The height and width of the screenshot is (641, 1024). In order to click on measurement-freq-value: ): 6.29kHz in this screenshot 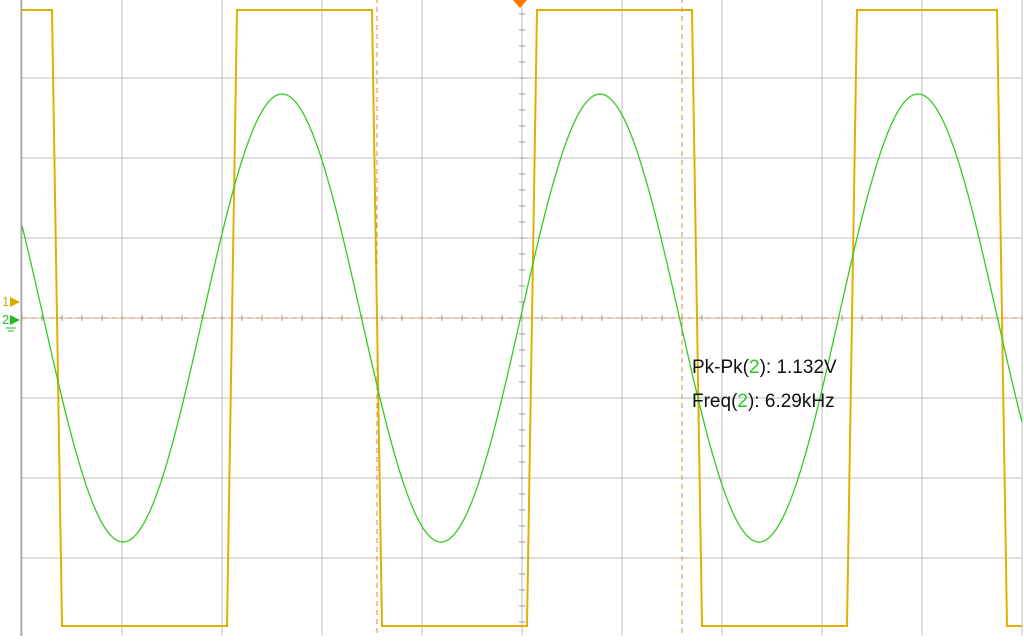, I will do `click(791, 401)`.